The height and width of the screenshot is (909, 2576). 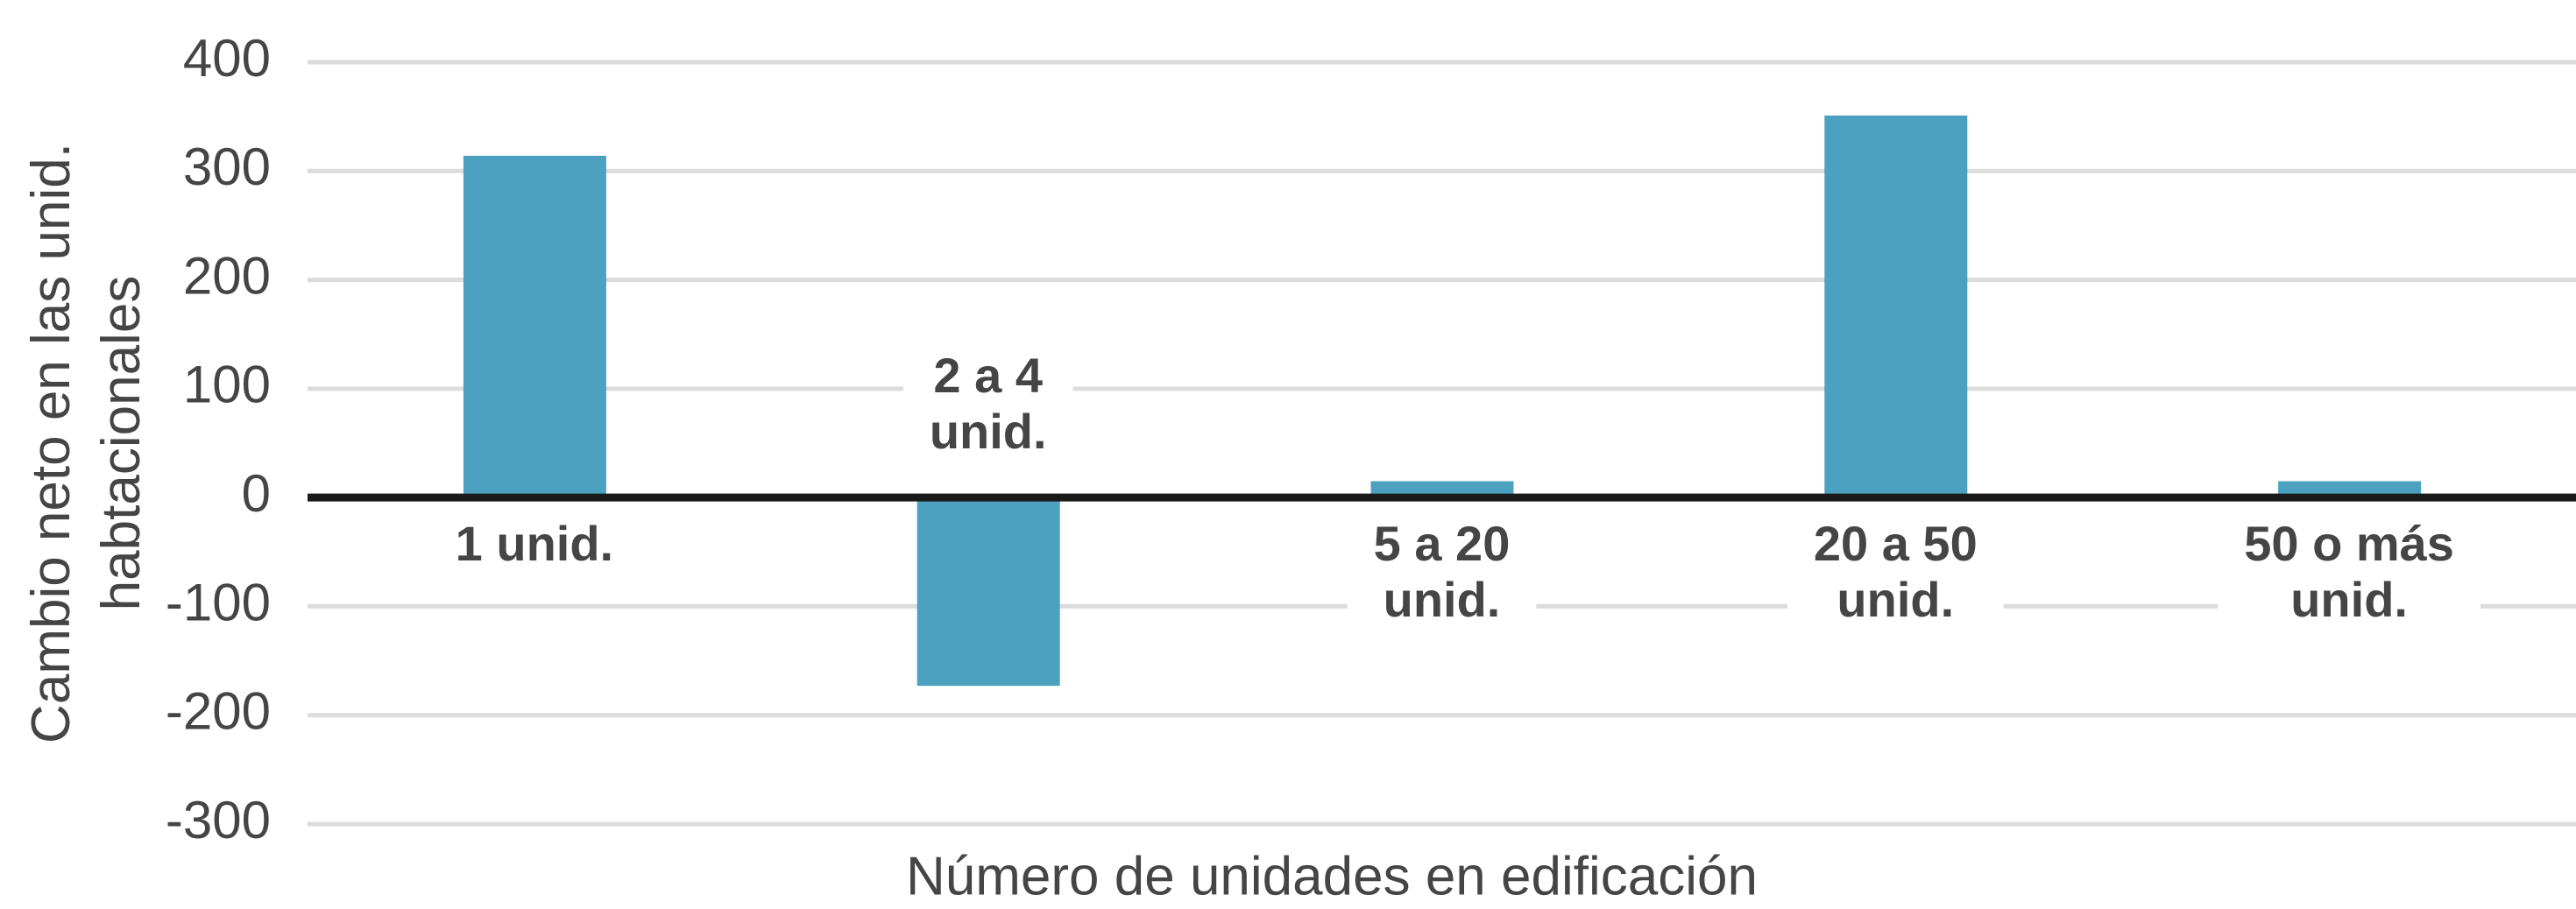 I want to click on x-tick-label: 1 unid., so click(x=534, y=543).